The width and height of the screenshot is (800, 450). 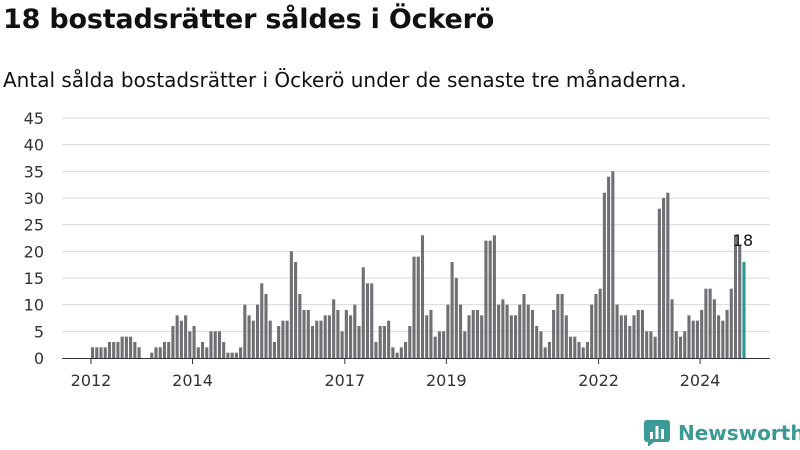 What do you see at coordinates (34, 118) in the screenshot?
I see `y-tick-label: 45` at bounding box center [34, 118].